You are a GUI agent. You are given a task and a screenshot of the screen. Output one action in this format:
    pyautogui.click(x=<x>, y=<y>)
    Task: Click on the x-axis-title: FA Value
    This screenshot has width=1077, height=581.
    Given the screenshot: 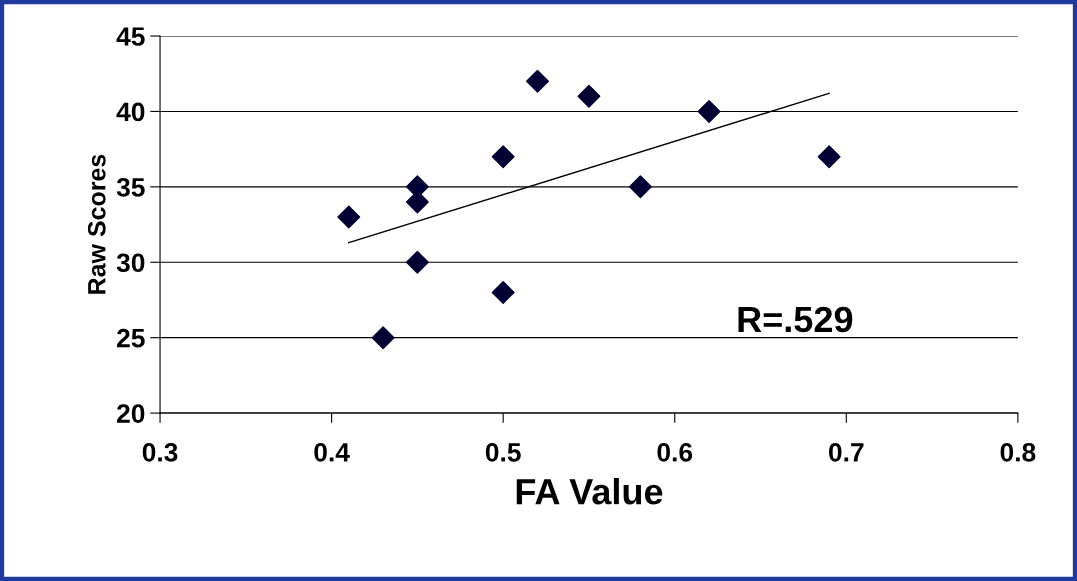 What is the action you would take?
    pyautogui.click(x=589, y=491)
    